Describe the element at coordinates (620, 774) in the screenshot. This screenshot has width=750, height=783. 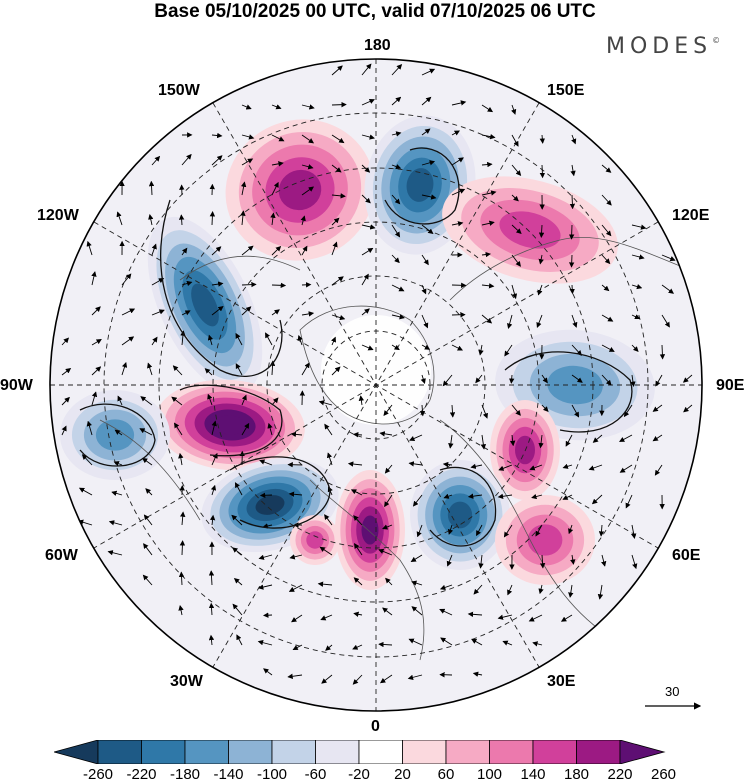
I see `colorbar-tick-label: 220` at that location.